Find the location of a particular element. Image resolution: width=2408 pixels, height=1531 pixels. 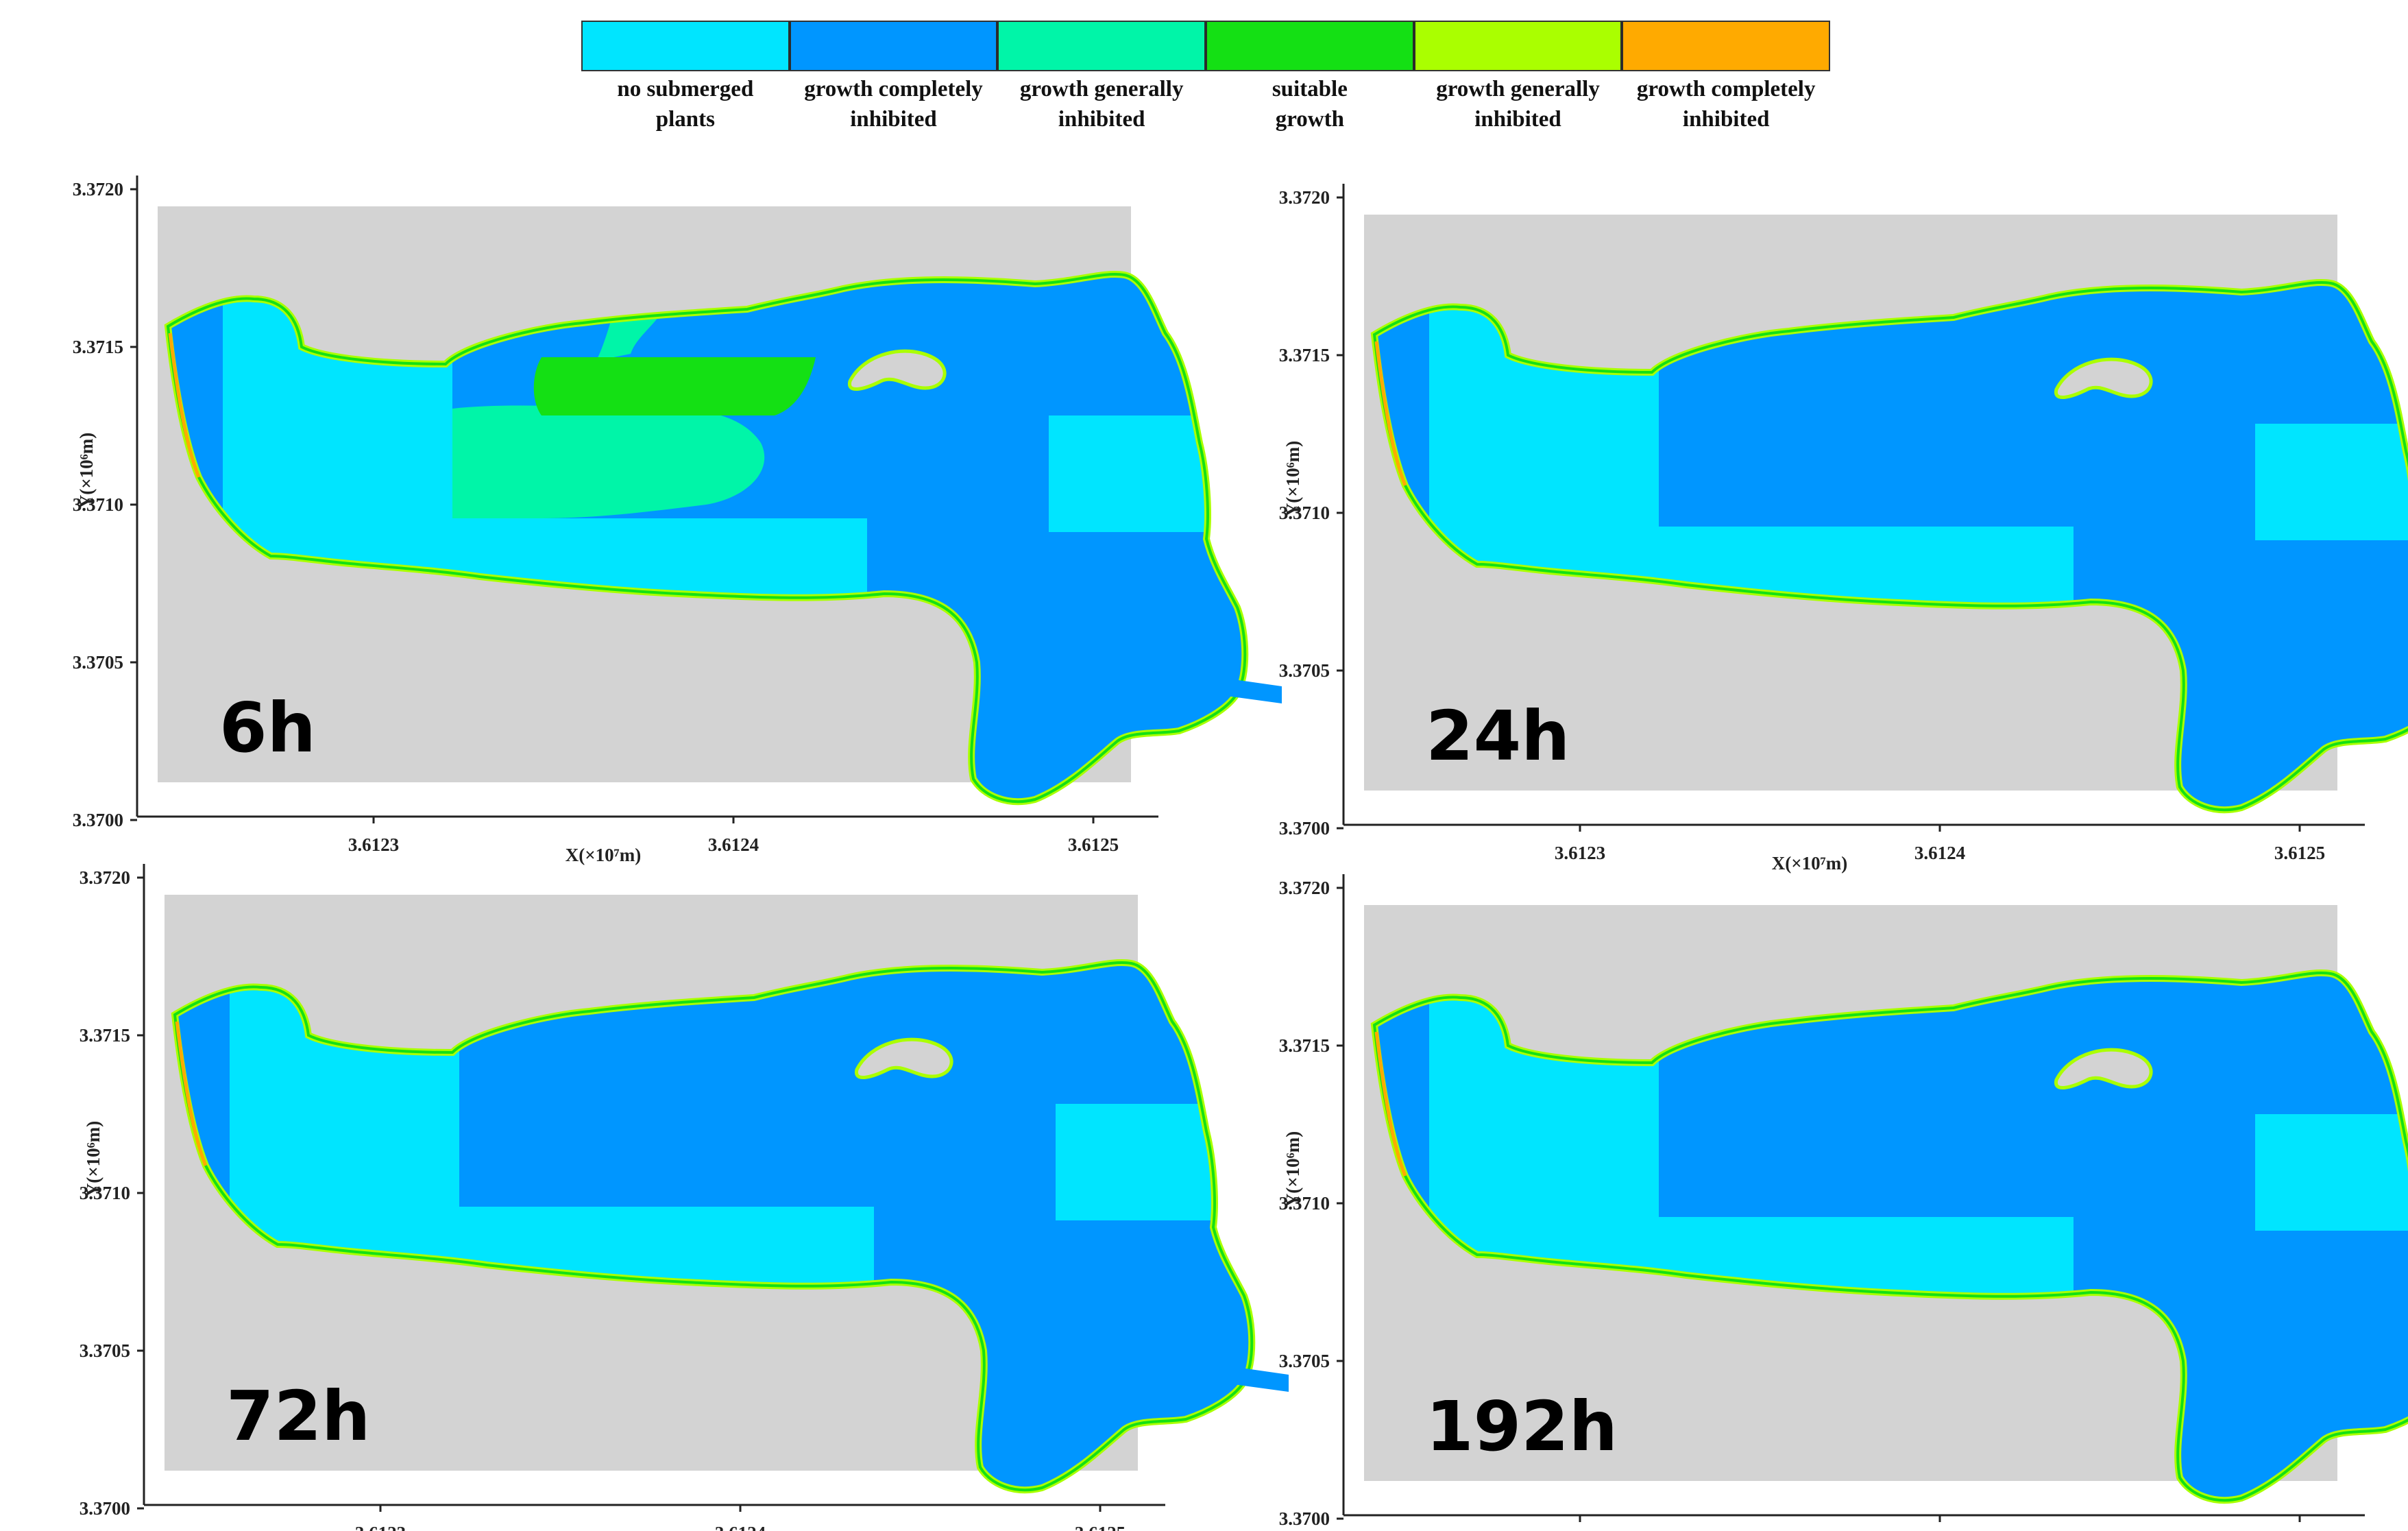

time-label: 6h is located at coordinates (267, 728).